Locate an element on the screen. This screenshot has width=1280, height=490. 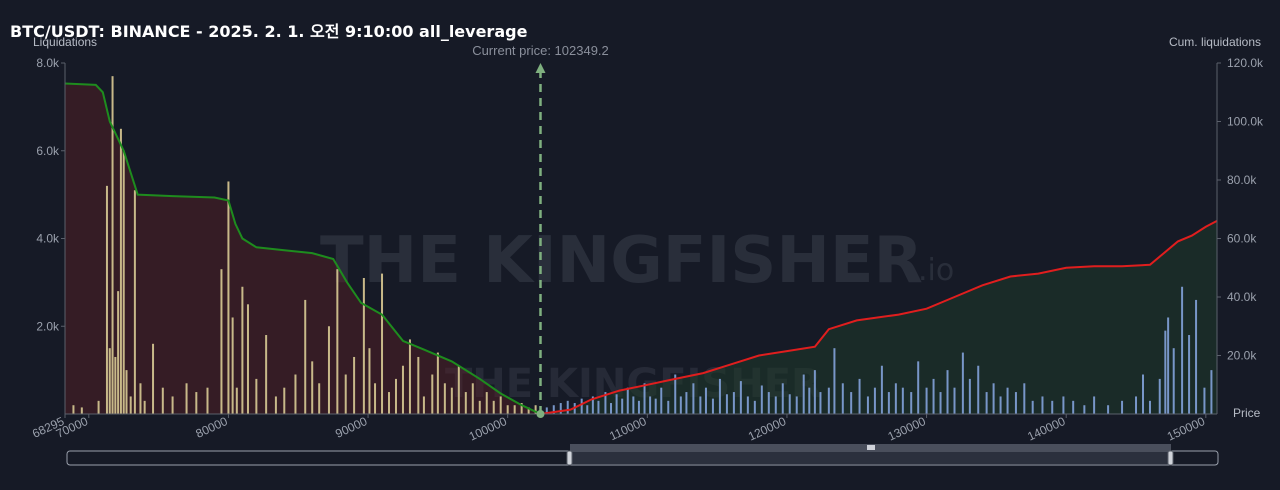
right-tick-label: 60.0k is located at coordinates (1242, 239).